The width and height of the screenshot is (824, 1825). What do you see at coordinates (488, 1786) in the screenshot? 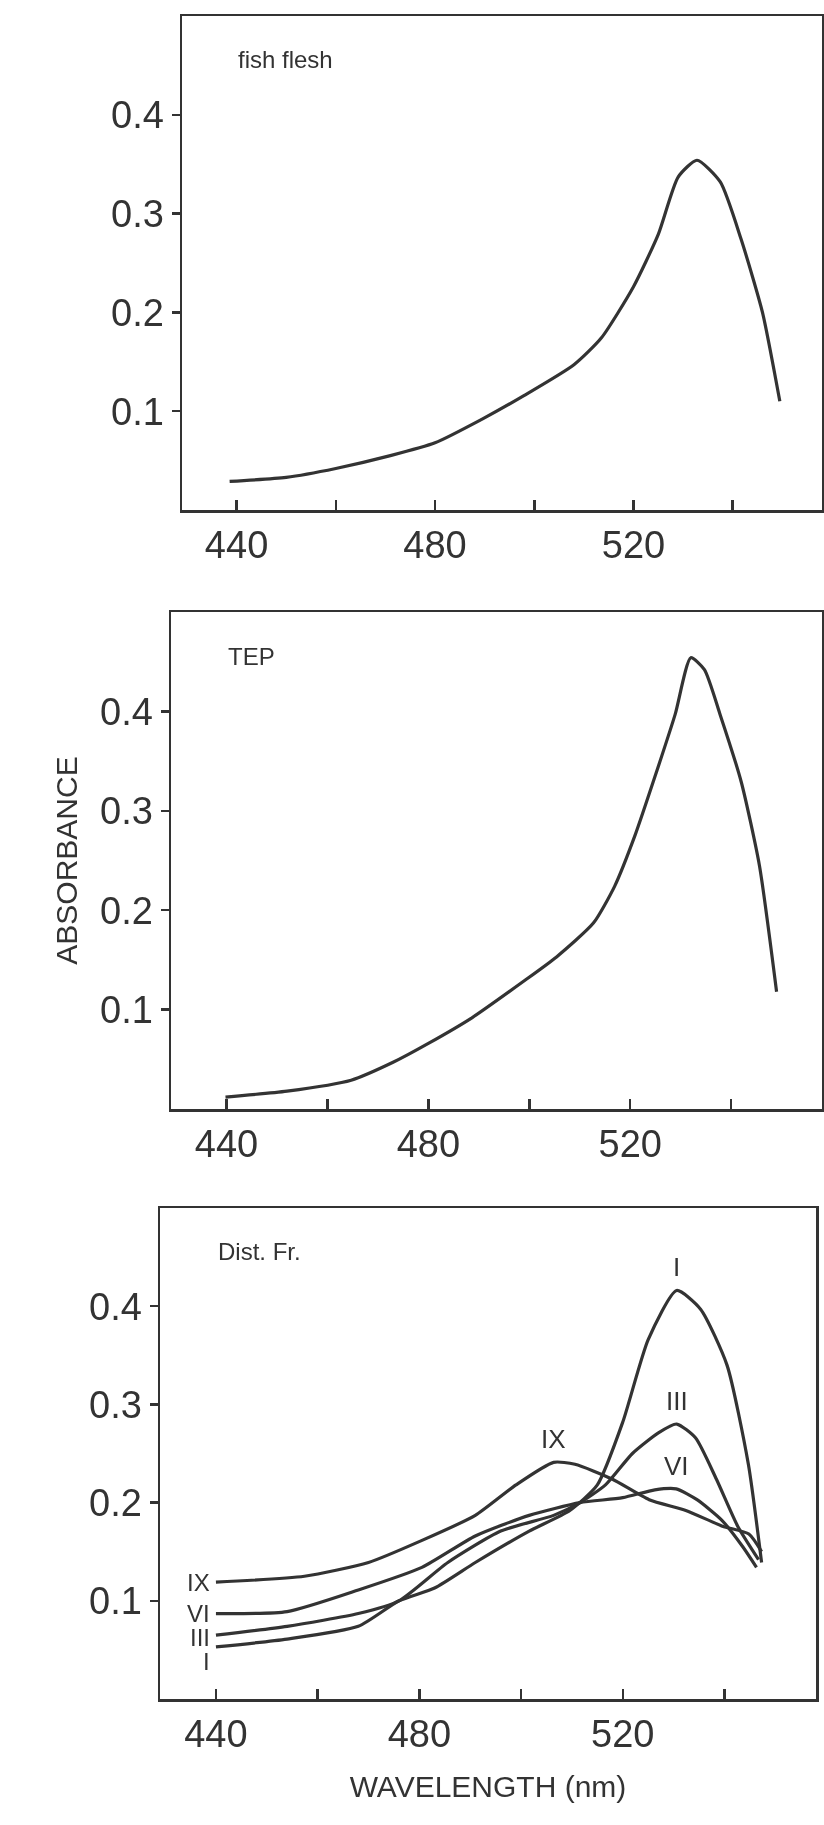
I see `x-axis-title: WAVELENGTH (nm)` at bounding box center [488, 1786].